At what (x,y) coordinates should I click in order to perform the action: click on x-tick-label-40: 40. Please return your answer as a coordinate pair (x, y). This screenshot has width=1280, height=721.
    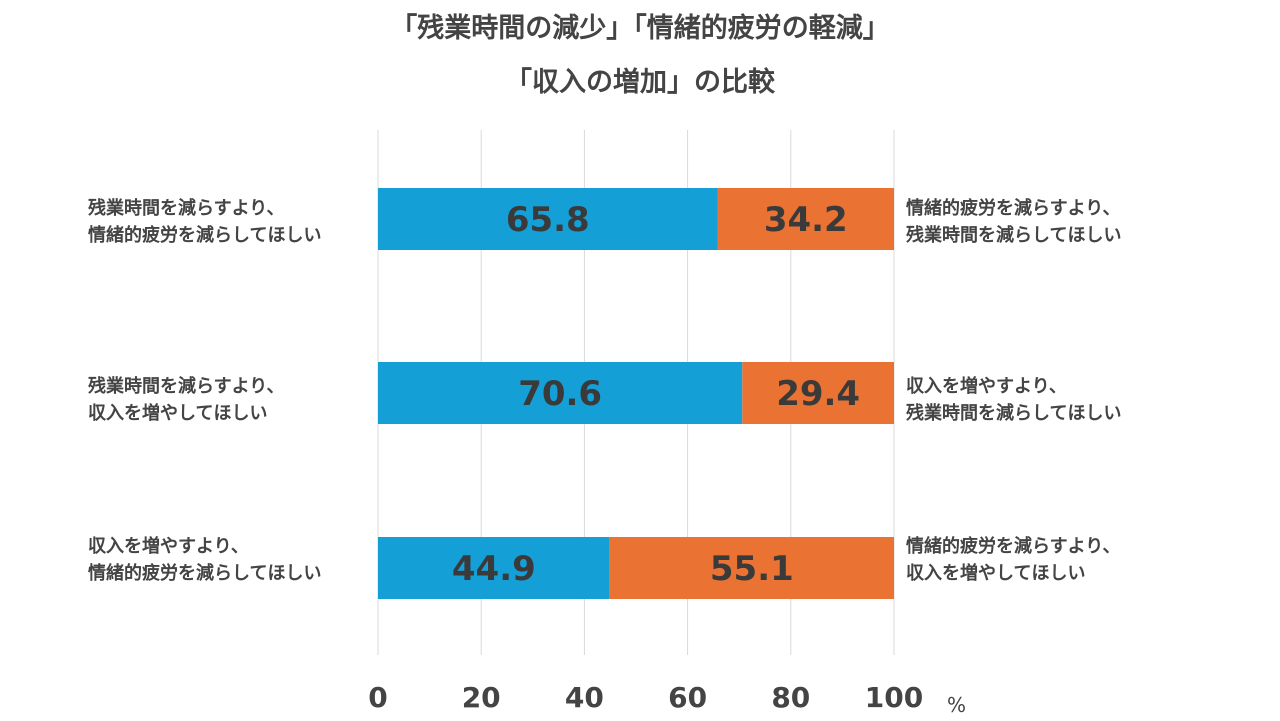
    Looking at the image, I should click on (584, 697).